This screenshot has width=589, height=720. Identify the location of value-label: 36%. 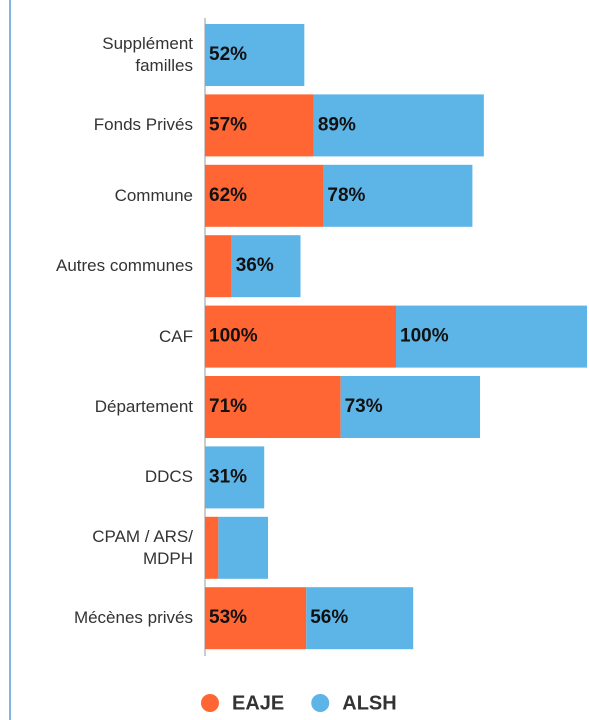
(255, 265).